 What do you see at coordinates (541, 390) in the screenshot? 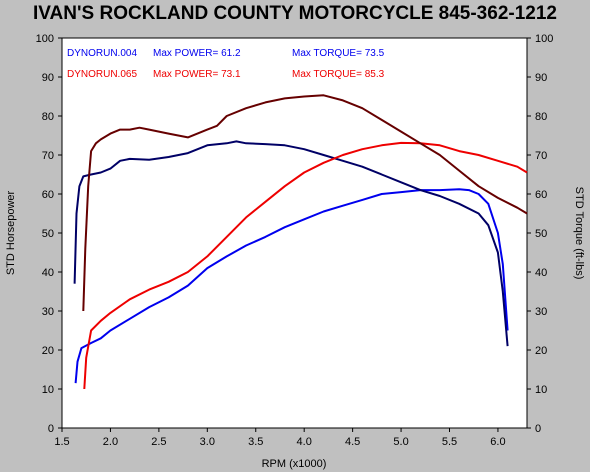
I see `y-tick-label-right: 10` at bounding box center [541, 390].